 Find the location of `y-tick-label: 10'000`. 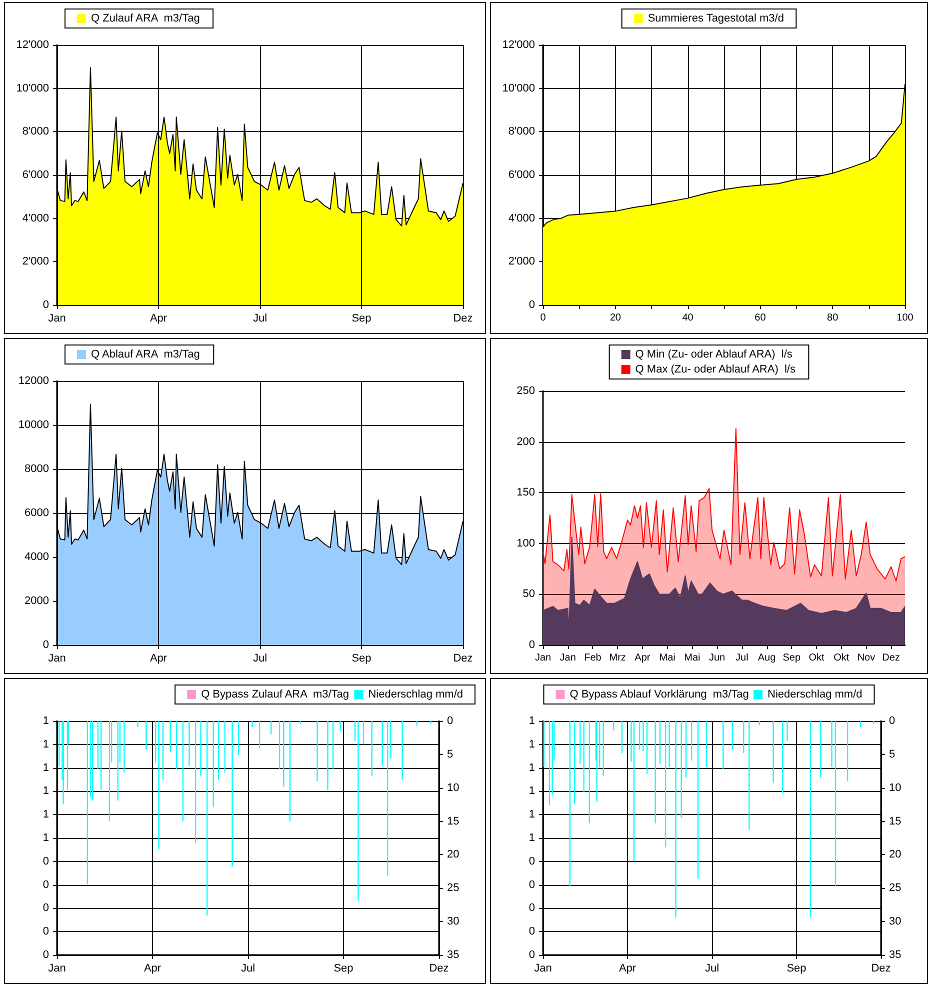

y-tick-label: 10'000 is located at coordinates (518, 88).